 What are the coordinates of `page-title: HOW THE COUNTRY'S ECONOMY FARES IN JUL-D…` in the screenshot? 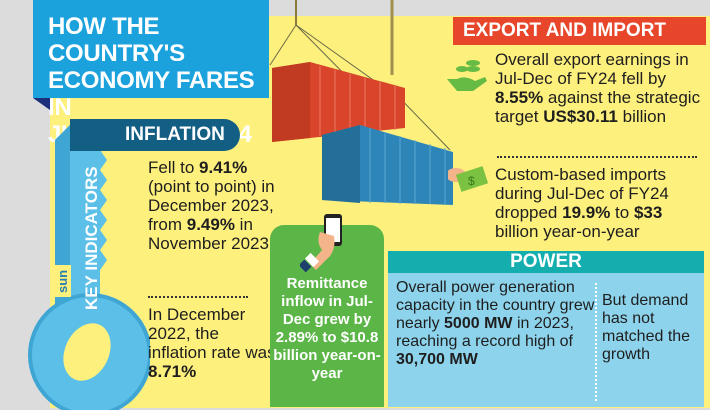 It's located at (151, 74).